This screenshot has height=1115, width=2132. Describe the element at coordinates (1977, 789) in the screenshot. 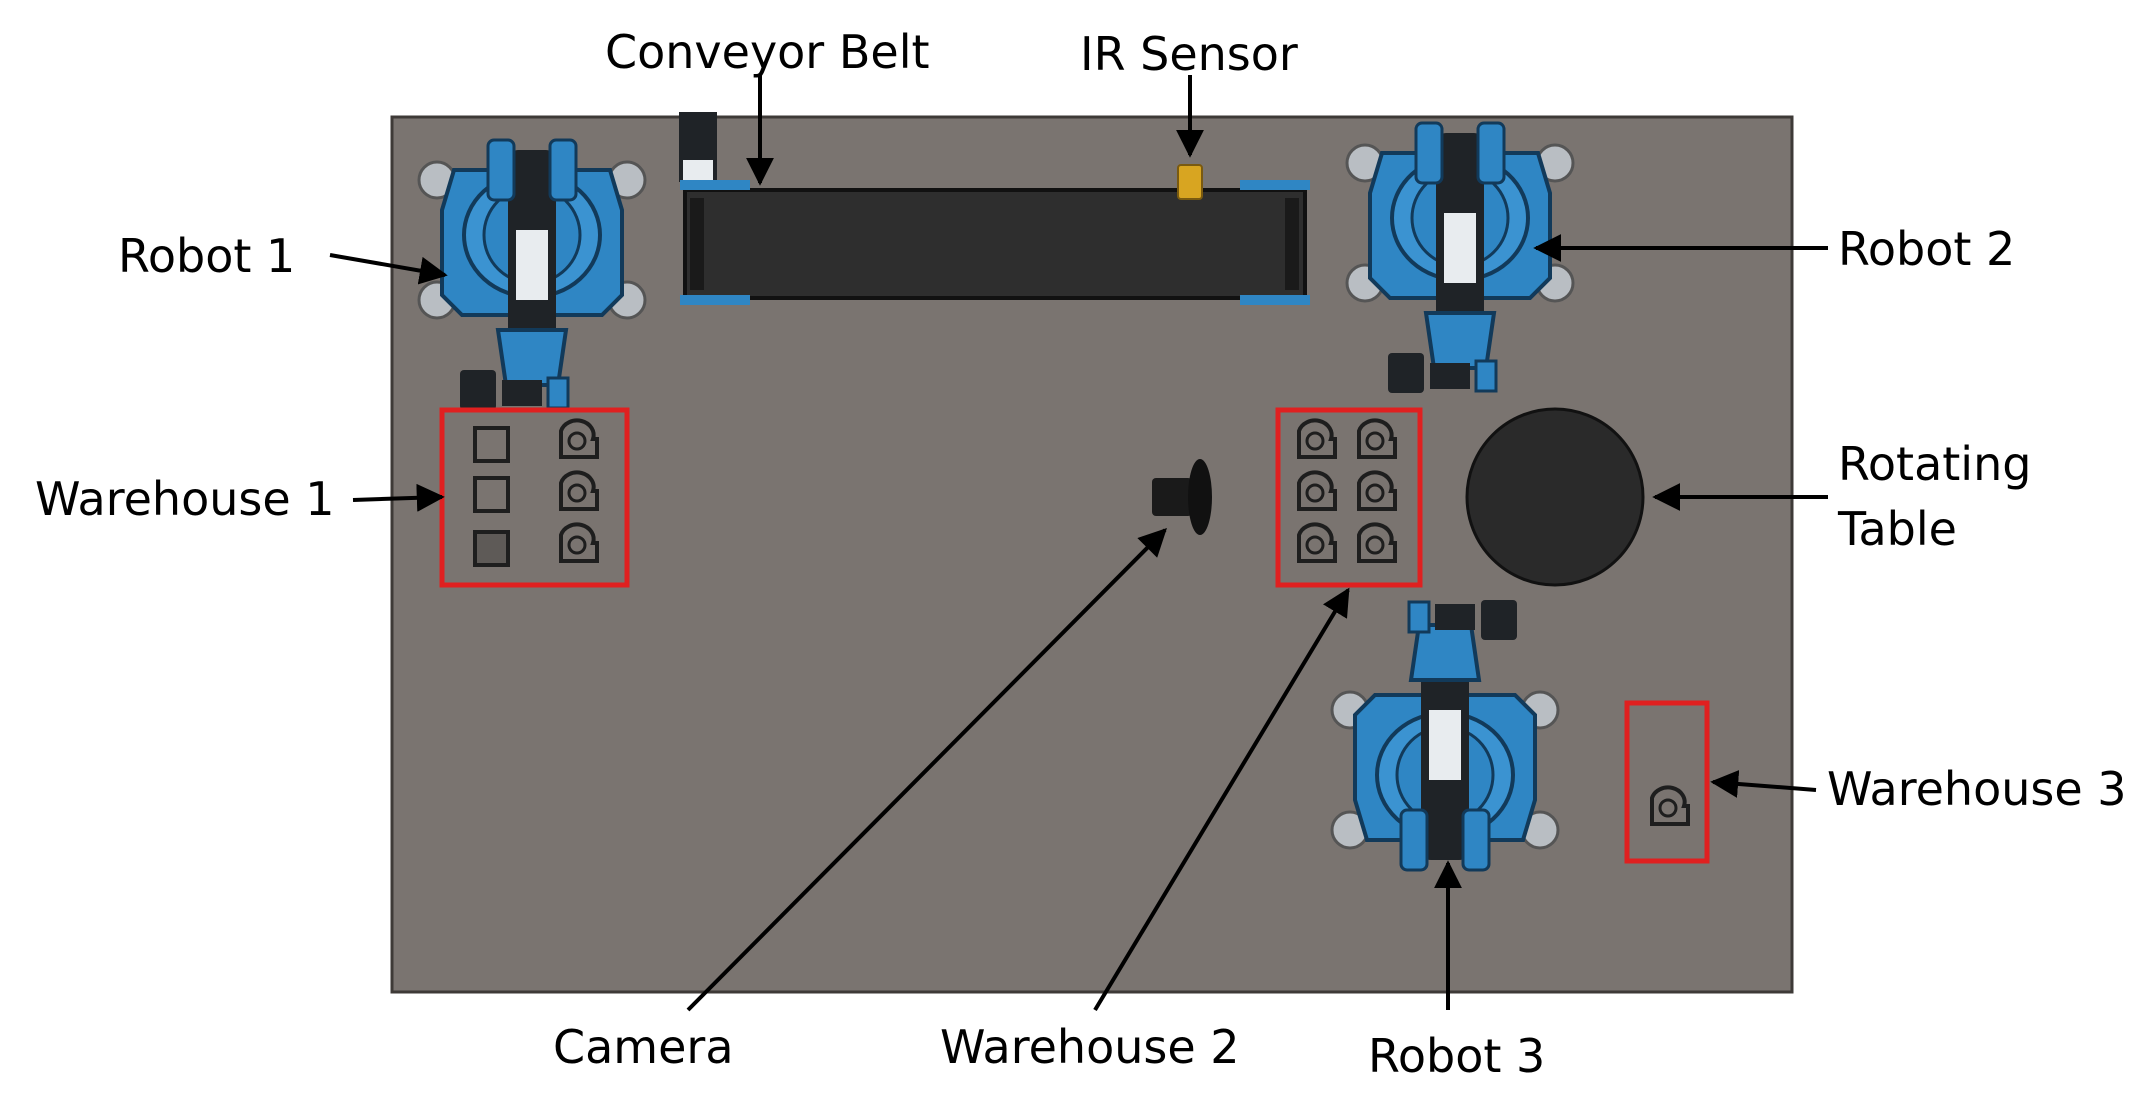

I see `label-warehouse-3: Warehouse 3` at that location.